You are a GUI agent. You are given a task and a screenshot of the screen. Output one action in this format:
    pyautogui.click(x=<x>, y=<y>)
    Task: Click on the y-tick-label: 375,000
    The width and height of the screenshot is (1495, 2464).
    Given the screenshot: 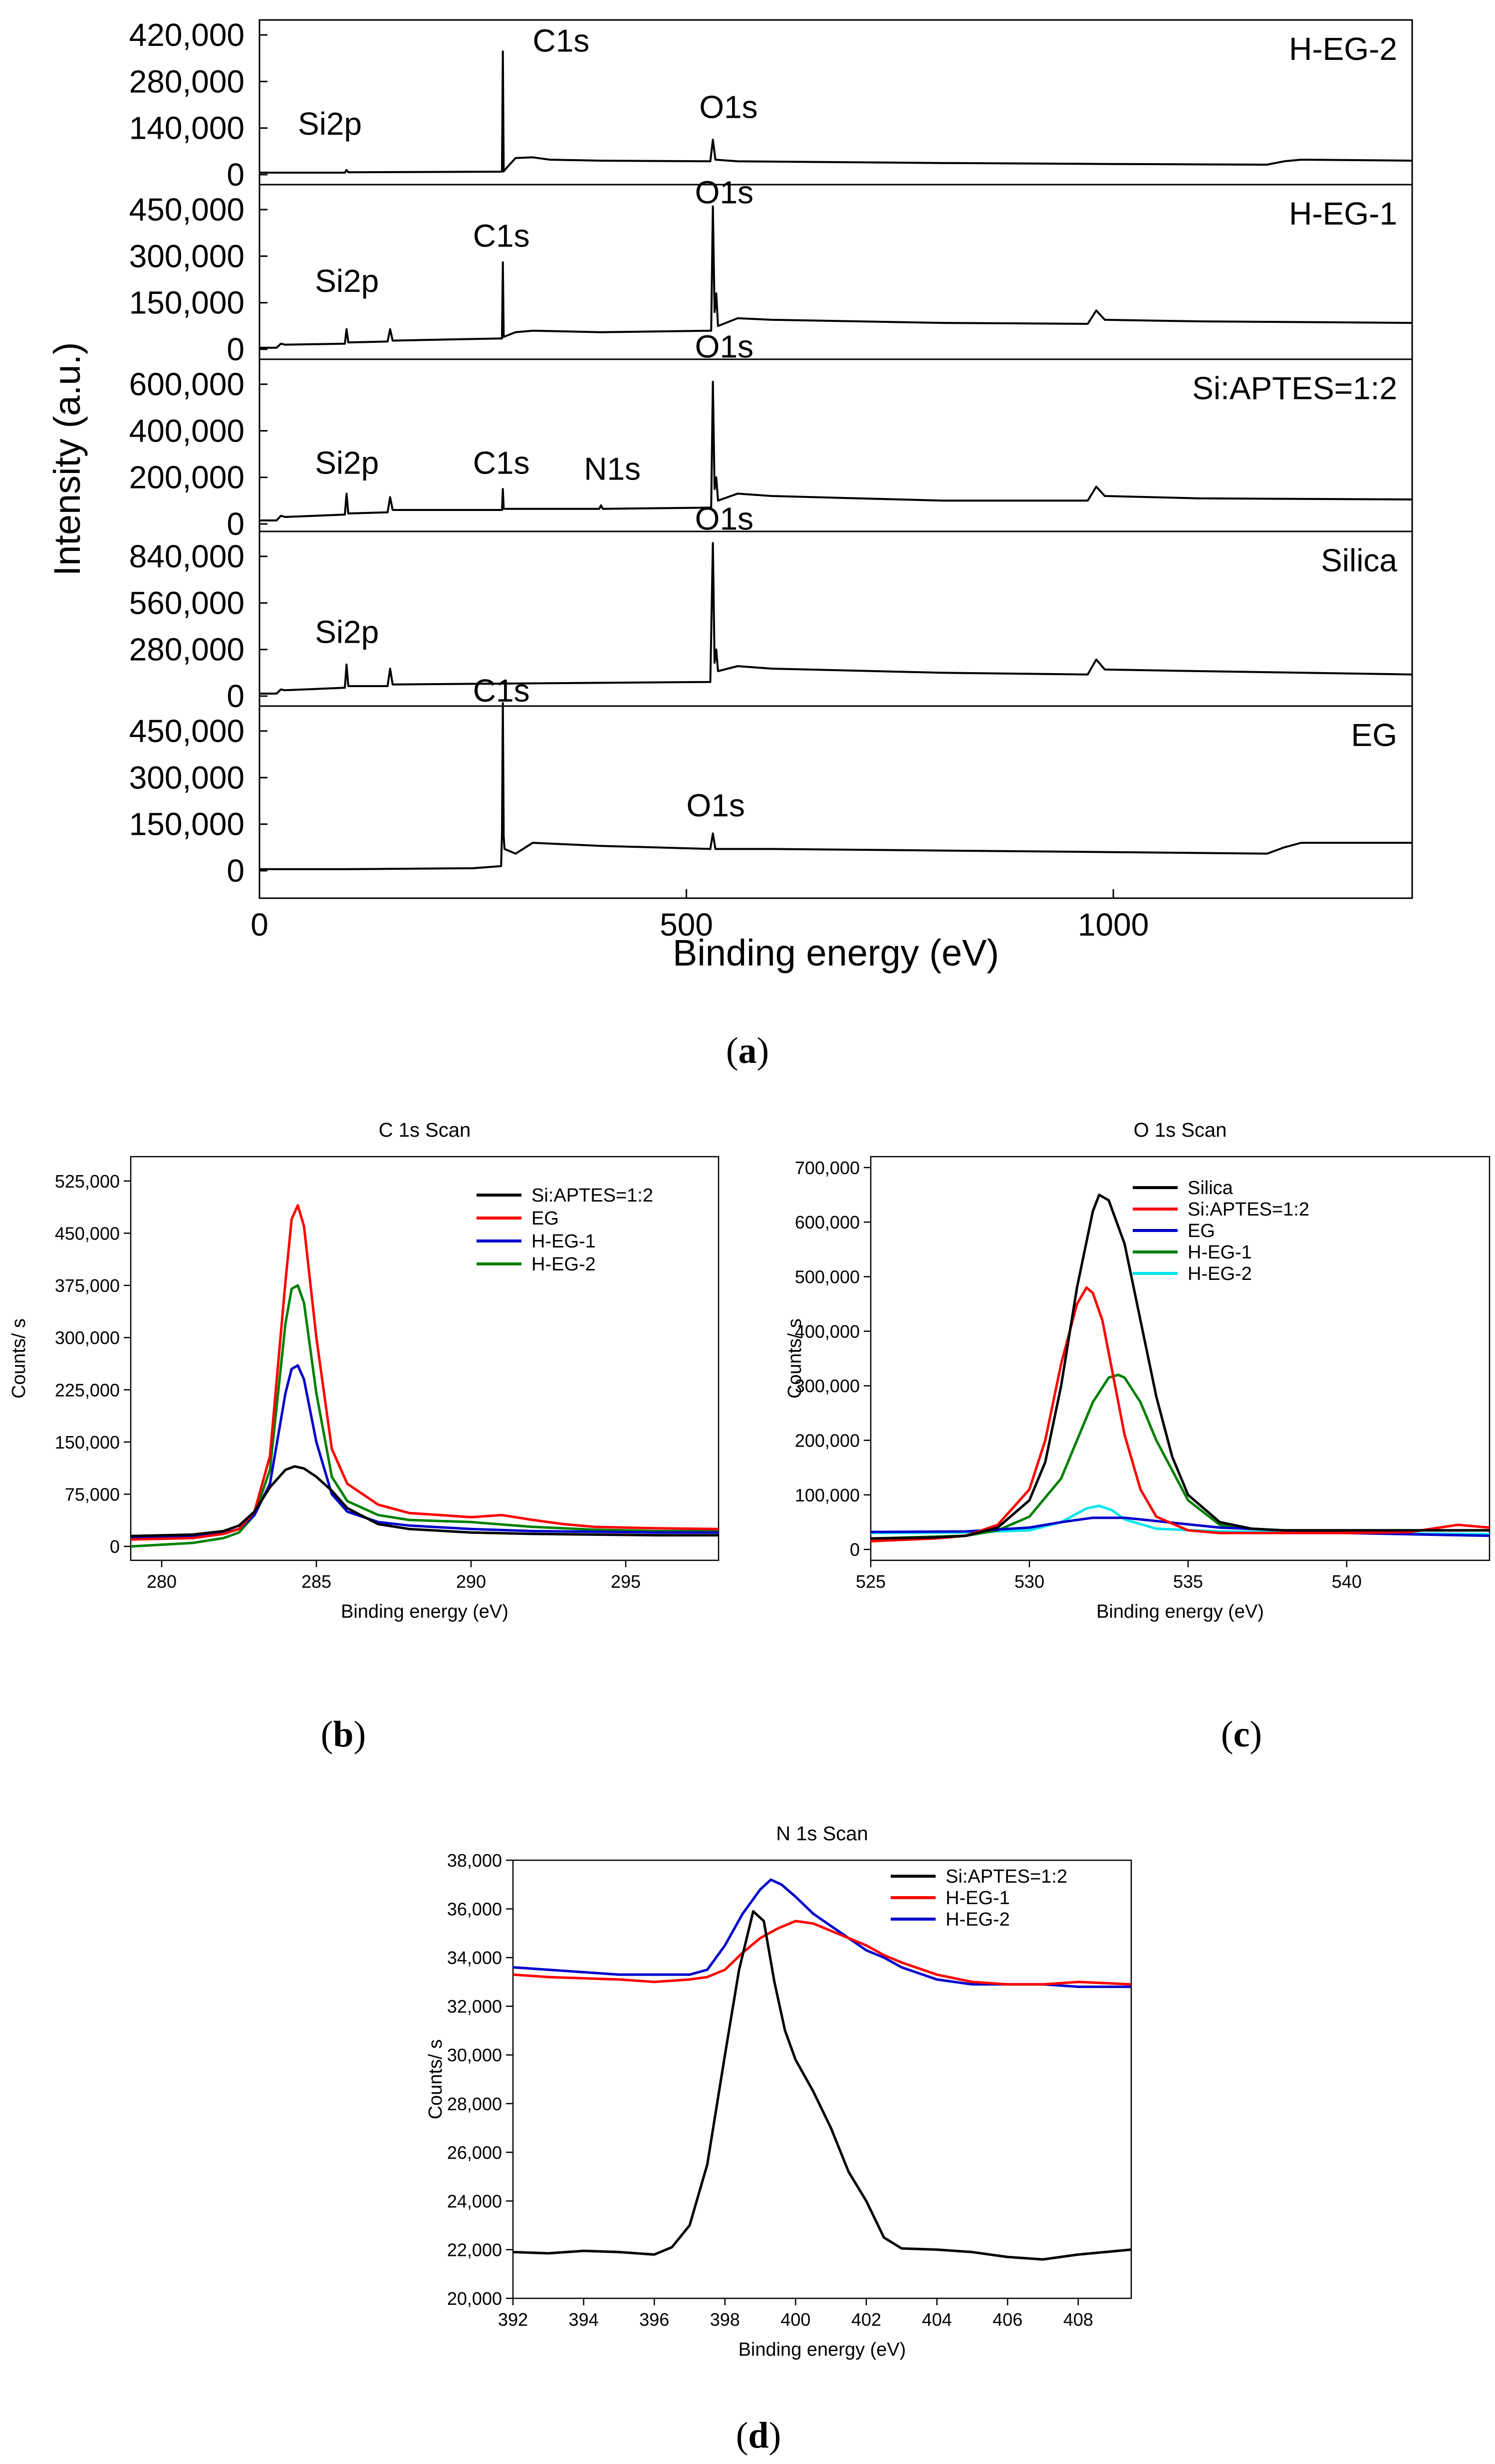 What is the action you would take?
    pyautogui.click(x=87, y=1285)
    